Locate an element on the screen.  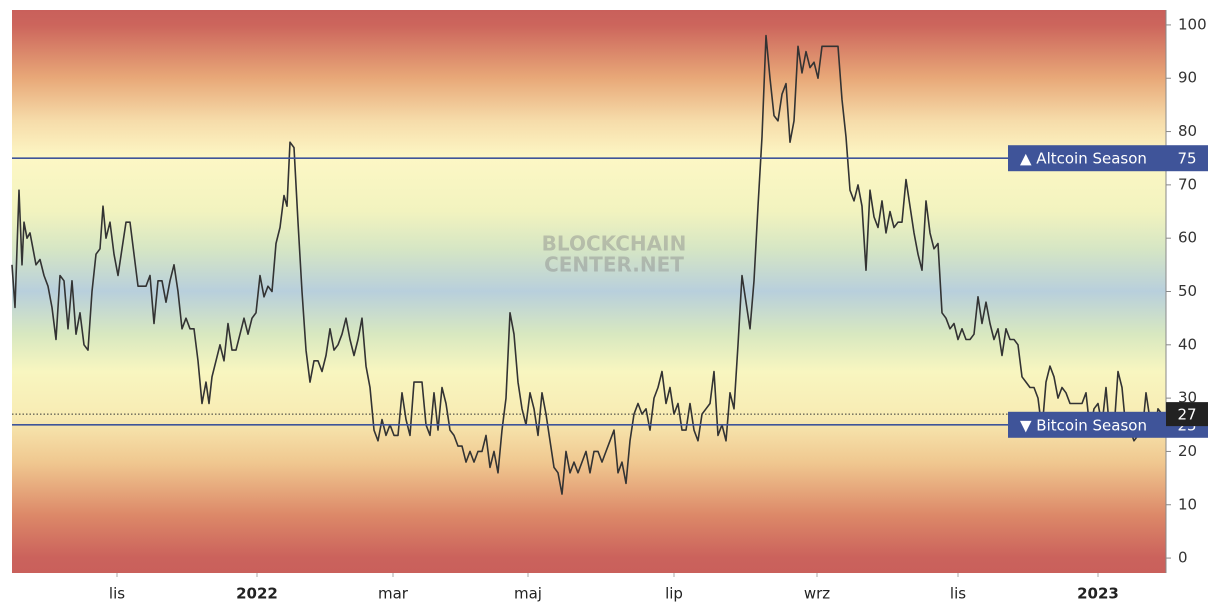
y-tick-label: 80 is located at coordinates (1187, 131).